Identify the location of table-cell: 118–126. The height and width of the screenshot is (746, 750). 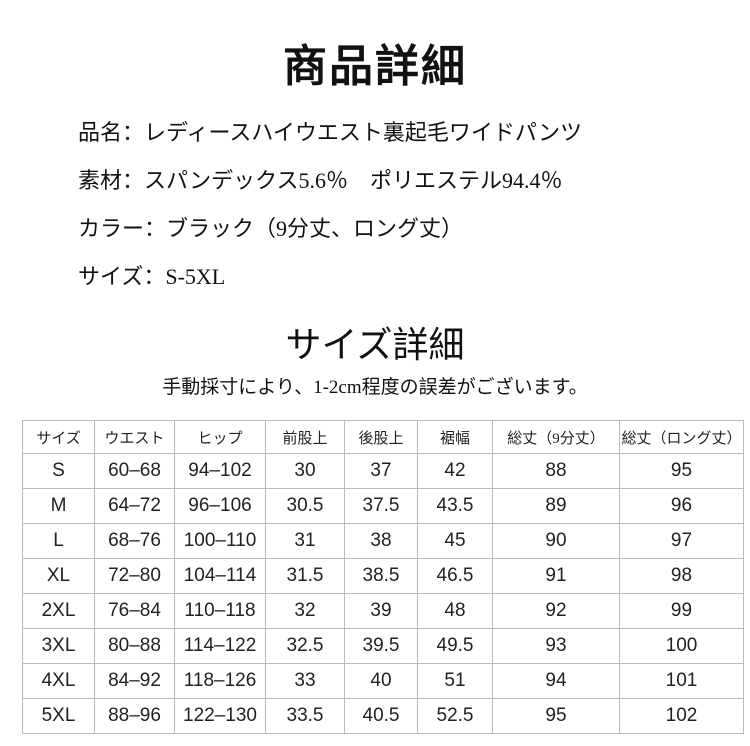
(220, 681).